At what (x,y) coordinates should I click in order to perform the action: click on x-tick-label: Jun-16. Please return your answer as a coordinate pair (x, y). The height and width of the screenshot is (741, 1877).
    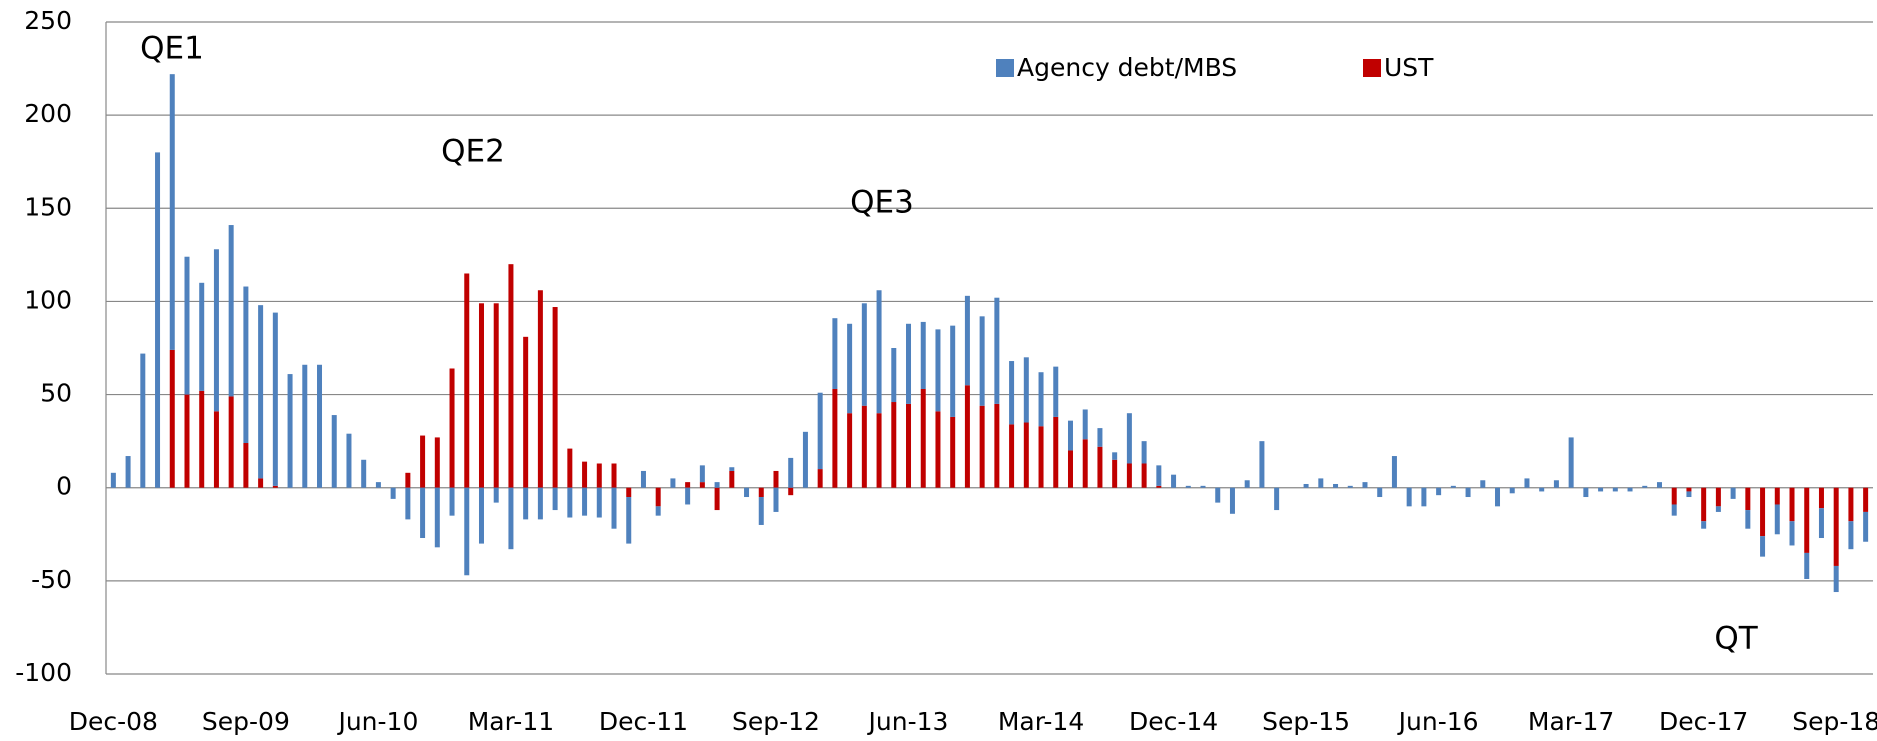
    Looking at the image, I should click on (1438, 721).